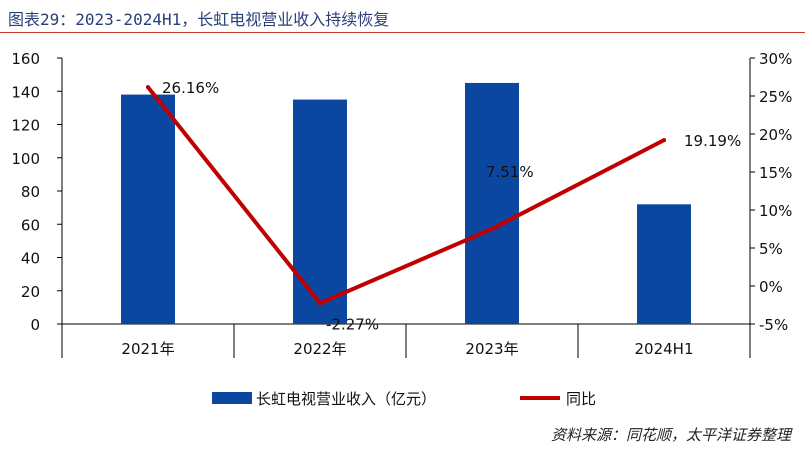 The width and height of the screenshot is (805, 449). What do you see at coordinates (775, 135) in the screenshot?
I see `right-tick-label: 20%` at bounding box center [775, 135].